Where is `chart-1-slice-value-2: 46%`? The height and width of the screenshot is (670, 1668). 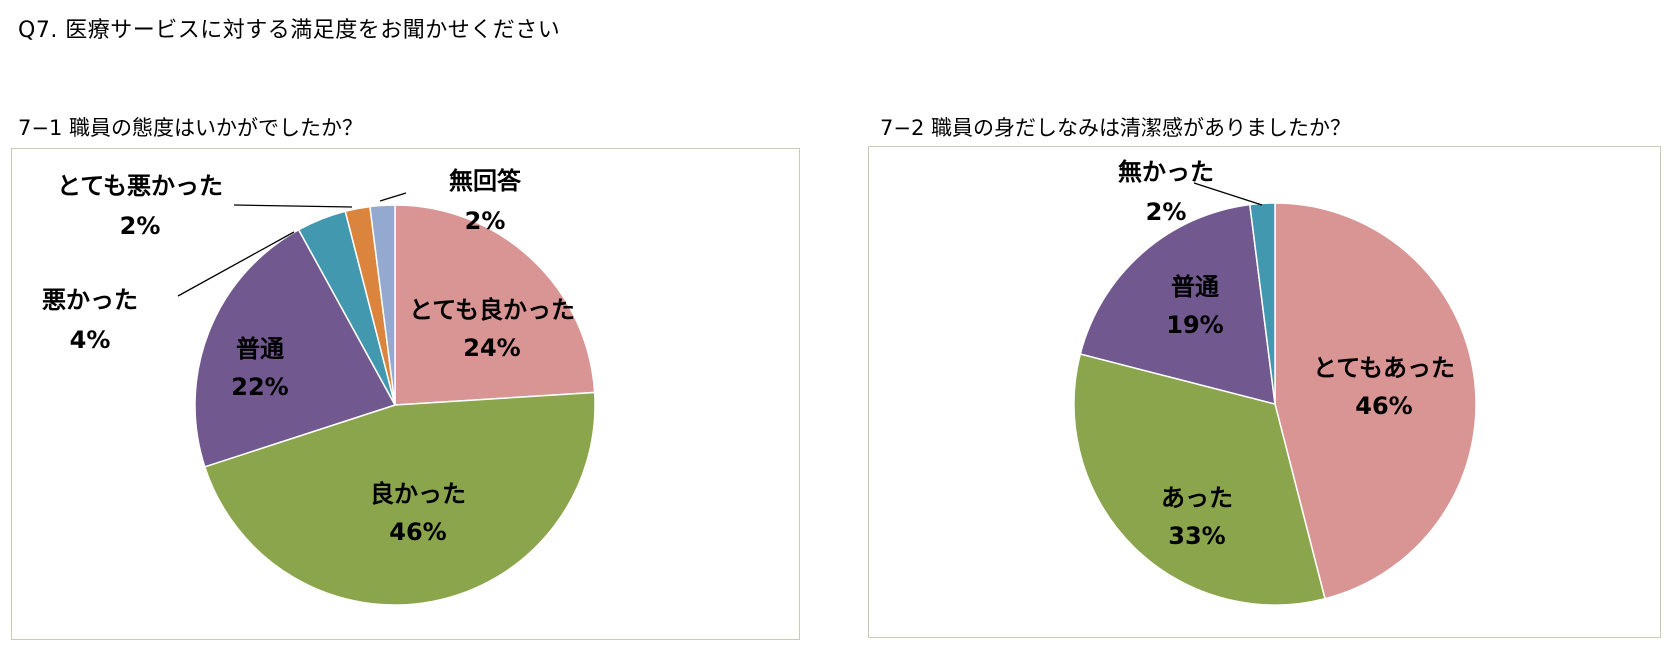
chart-1-slice-value-2: 46% is located at coordinates (417, 532).